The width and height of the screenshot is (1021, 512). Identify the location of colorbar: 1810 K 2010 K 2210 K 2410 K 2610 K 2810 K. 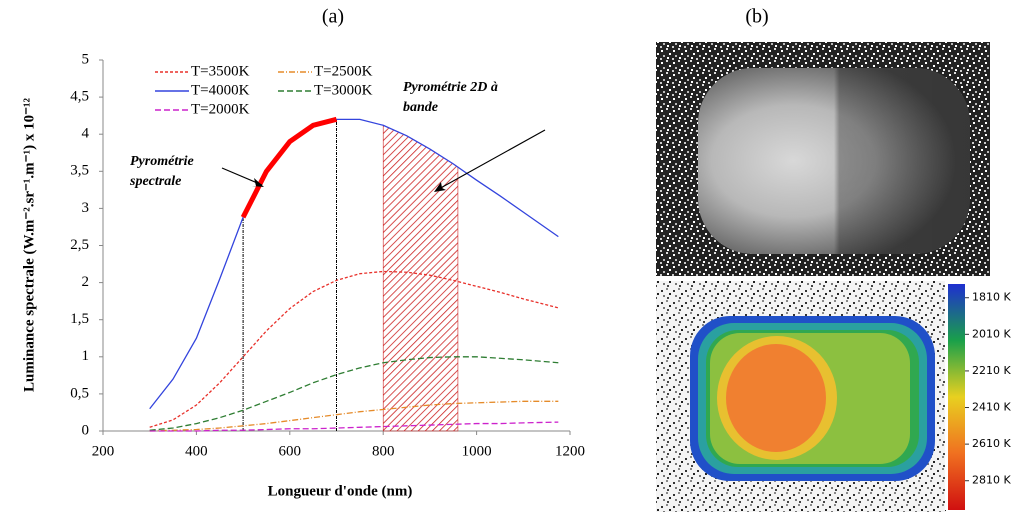
(981, 395).